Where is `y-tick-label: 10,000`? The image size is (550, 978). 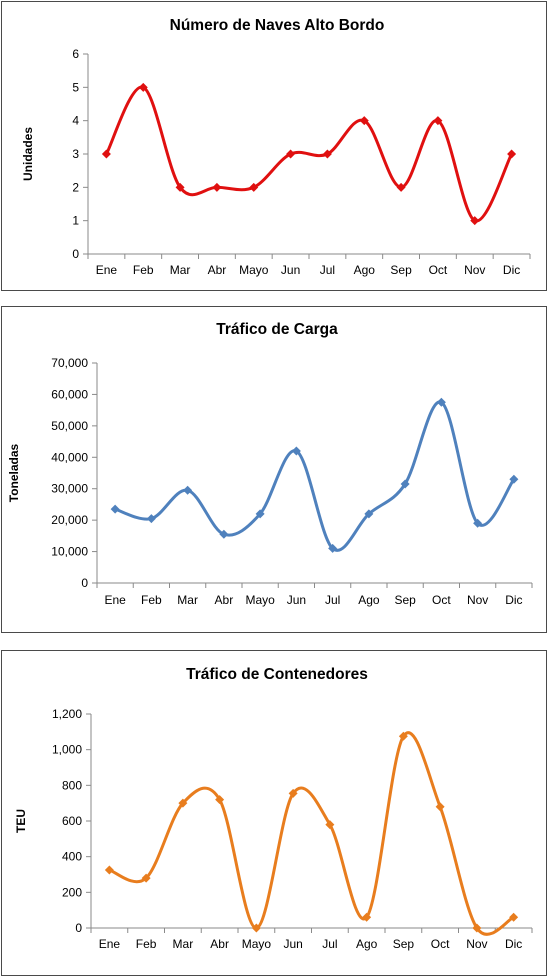
y-tick-label: 10,000 is located at coordinates (69, 552).